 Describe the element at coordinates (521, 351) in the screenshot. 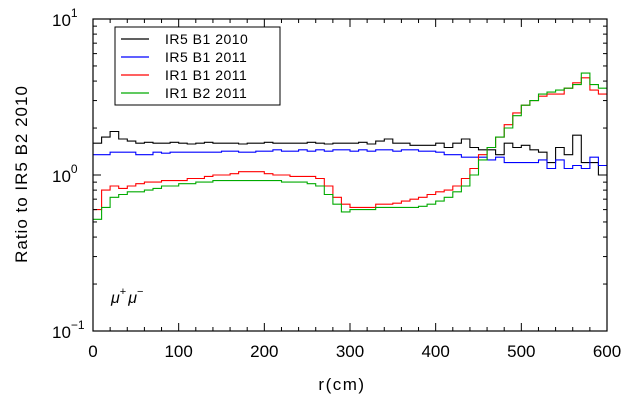

I see `x-tick-label: 500` at that location.